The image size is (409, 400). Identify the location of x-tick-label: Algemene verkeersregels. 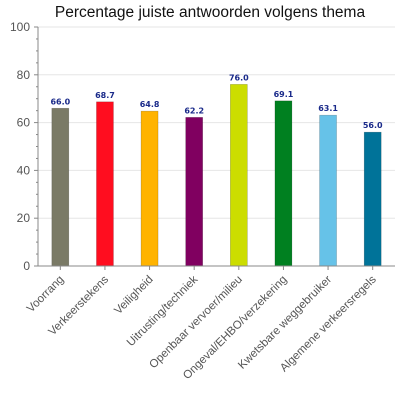
(328, 323).